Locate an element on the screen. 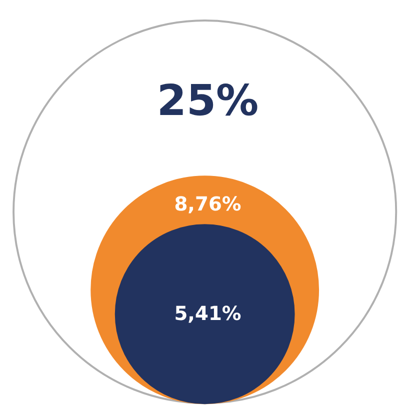 The width and height of the screenshot is (400, 408). data-label: 5,41% is located at coordinates (208, 313).